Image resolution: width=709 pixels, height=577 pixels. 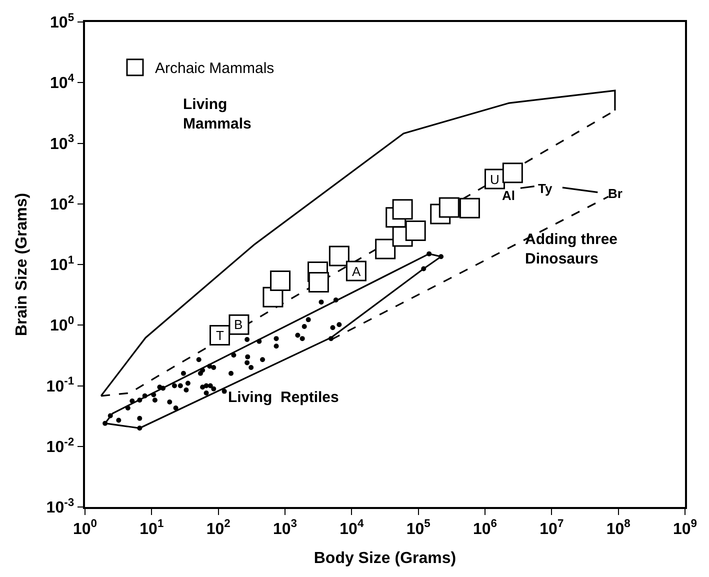 What do you see at coordinates (152, 528) in the screenshot?
I see `x-tick-label: 10$^{1}$` at bounding box center [152, 528].